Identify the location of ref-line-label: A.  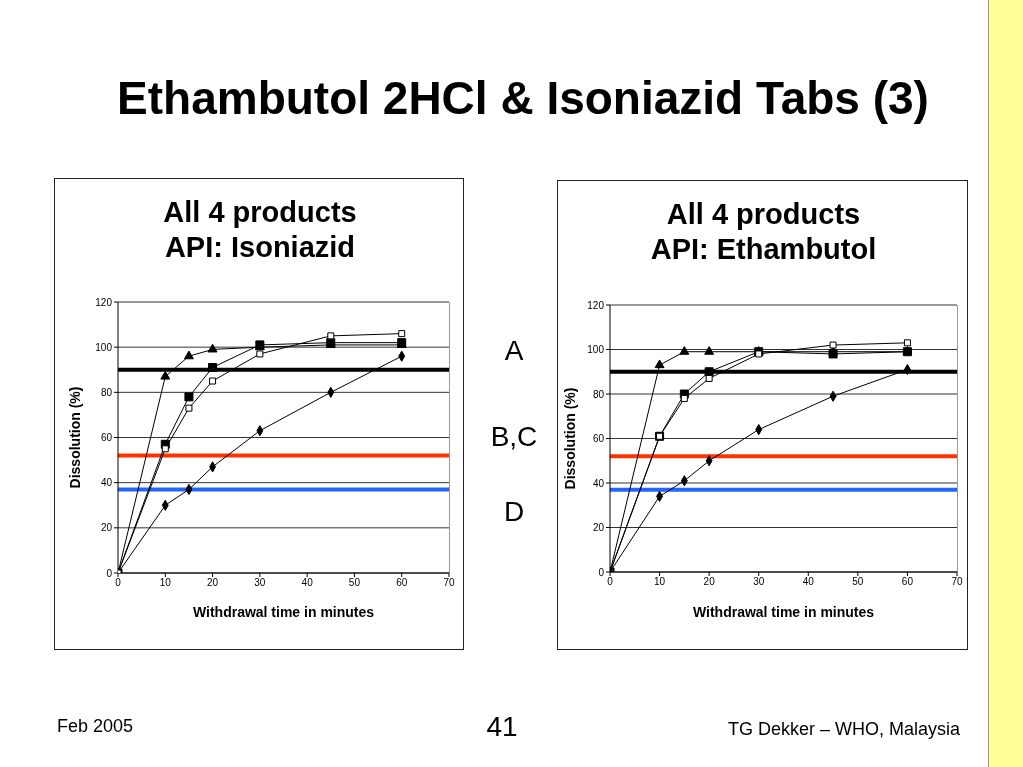
(514, 350).